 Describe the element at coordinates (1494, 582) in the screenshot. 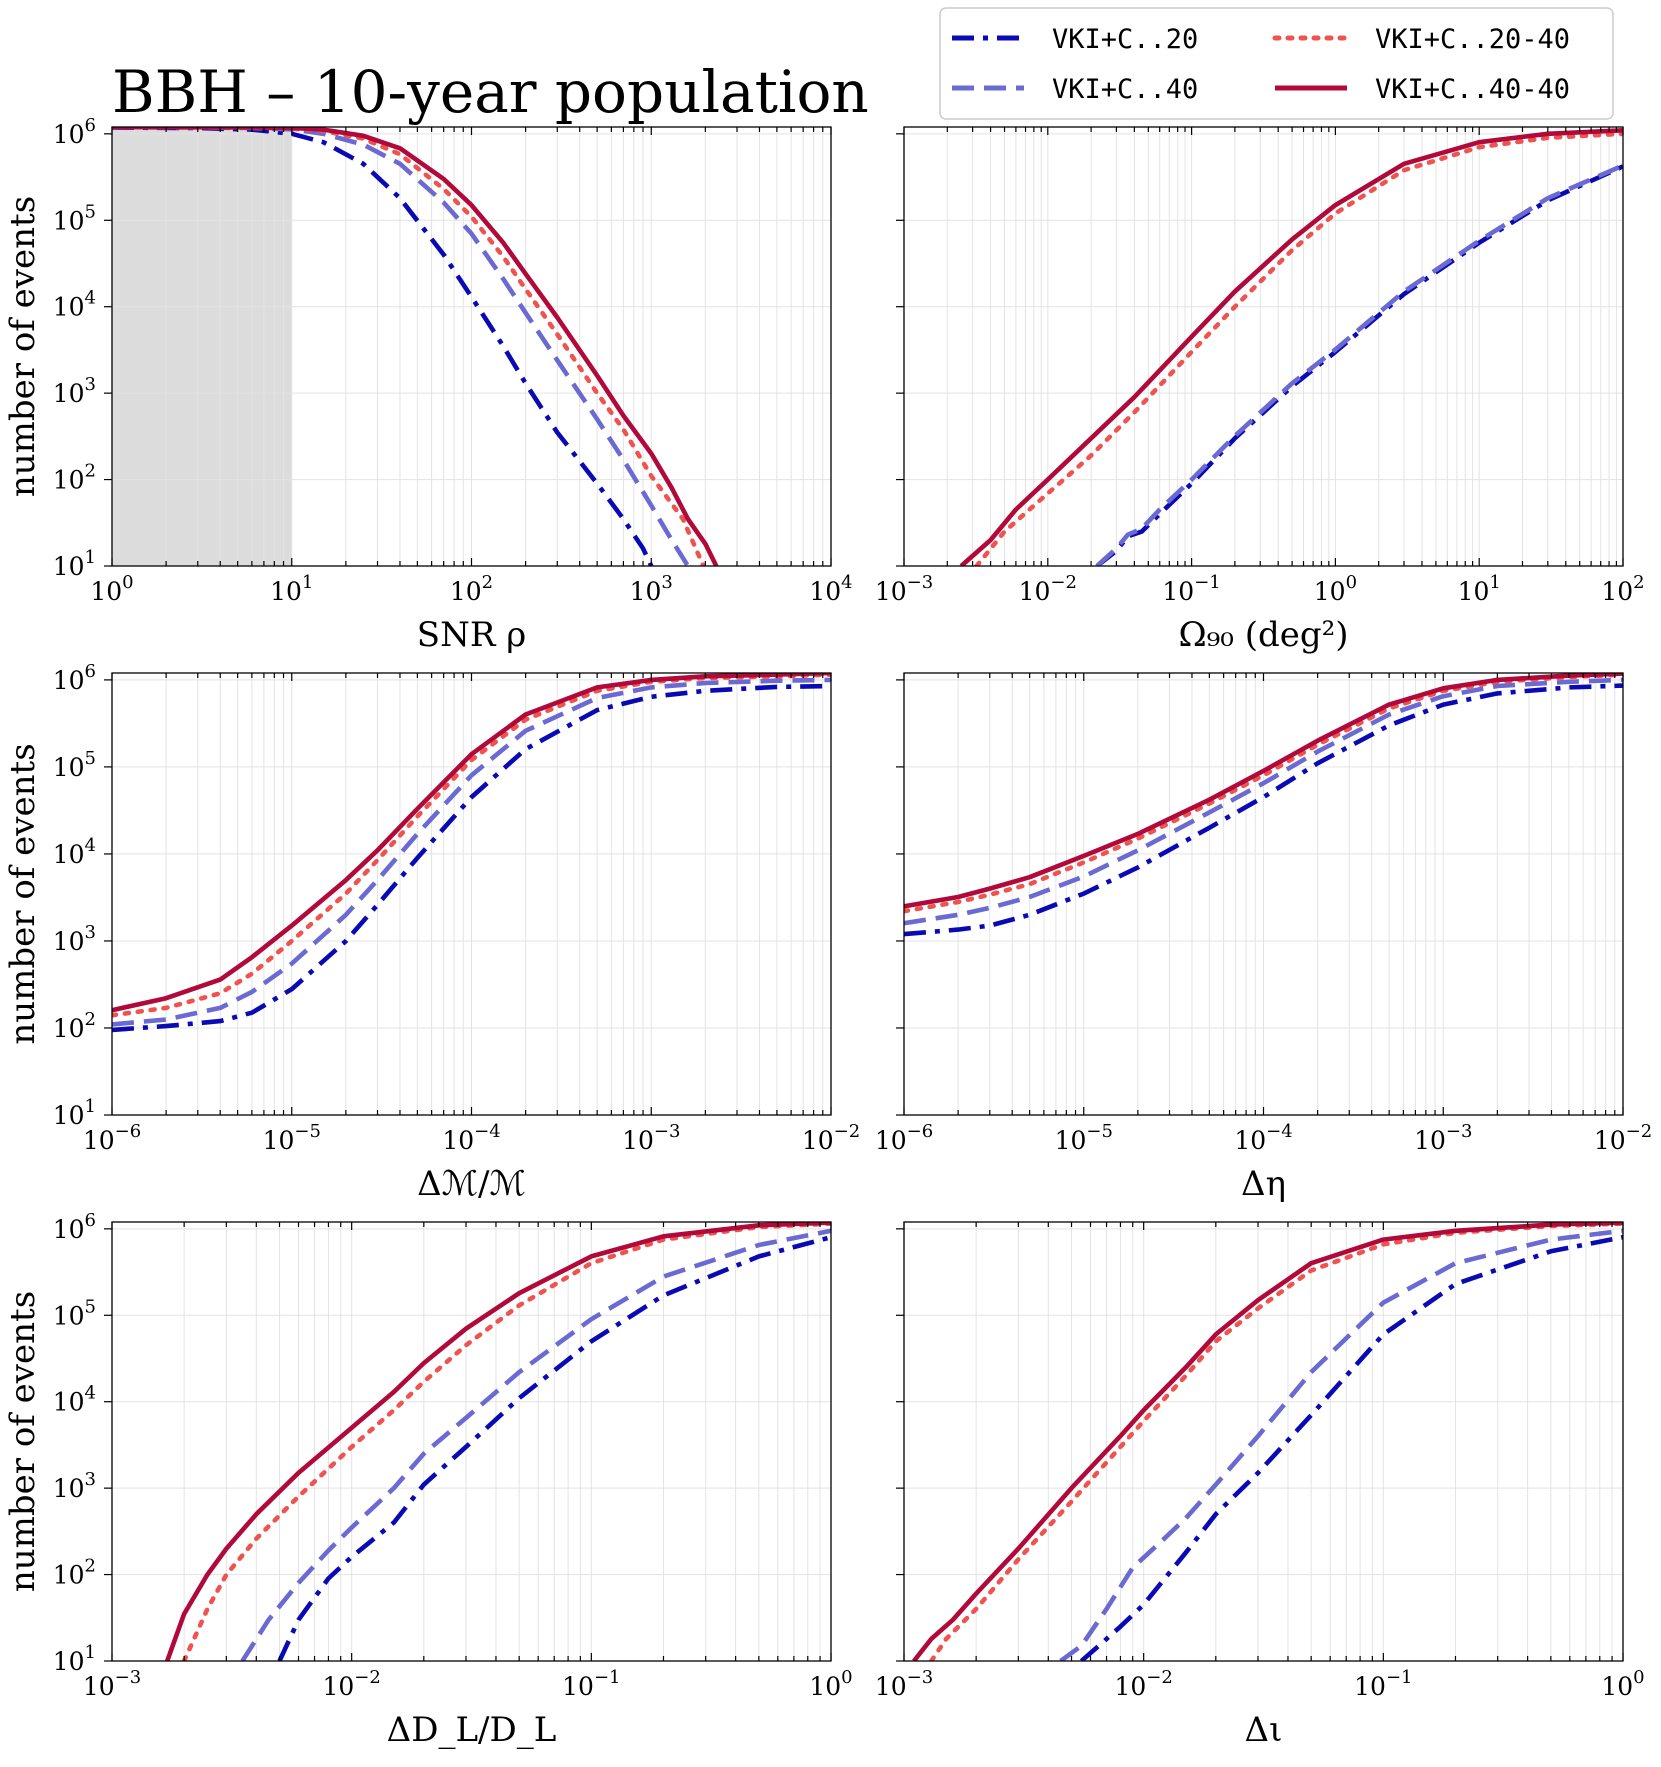

I see `x-tick-exponent: 1` at that location.